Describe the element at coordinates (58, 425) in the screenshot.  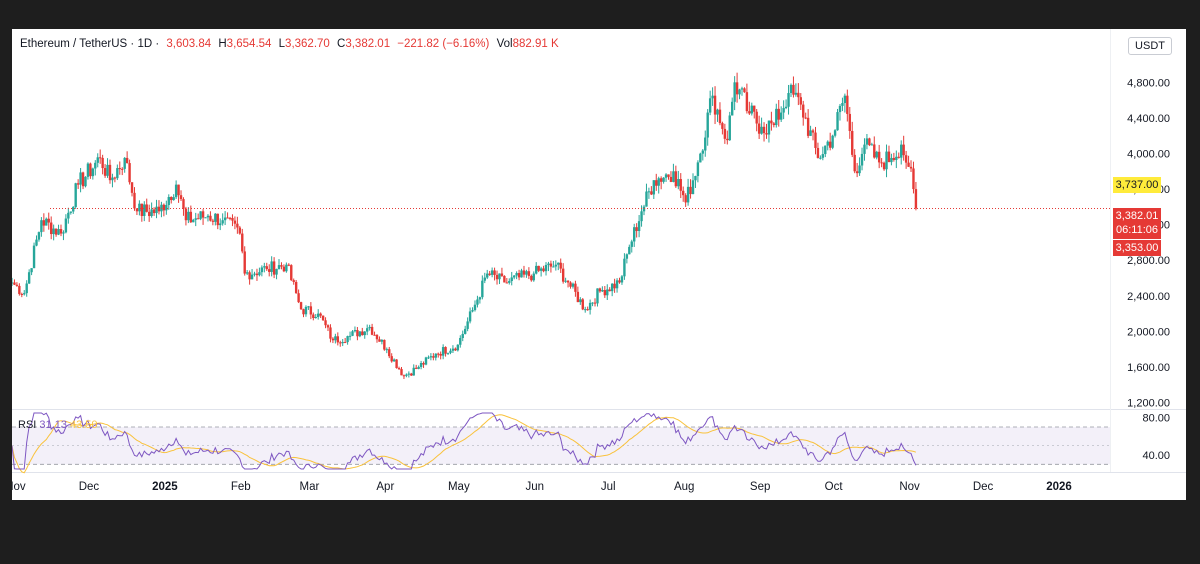
I see `rsi-legend: RSI 31.13 43.50` at that location.